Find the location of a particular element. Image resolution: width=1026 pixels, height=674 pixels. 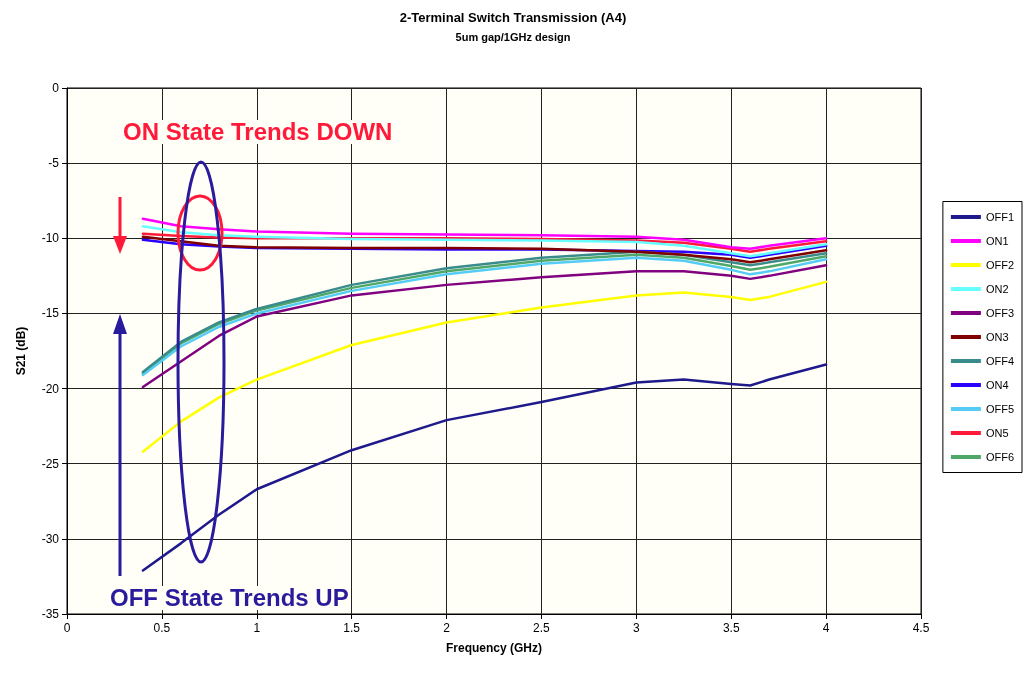

y-tick-label: -5 is located at coordinates (54, 163).